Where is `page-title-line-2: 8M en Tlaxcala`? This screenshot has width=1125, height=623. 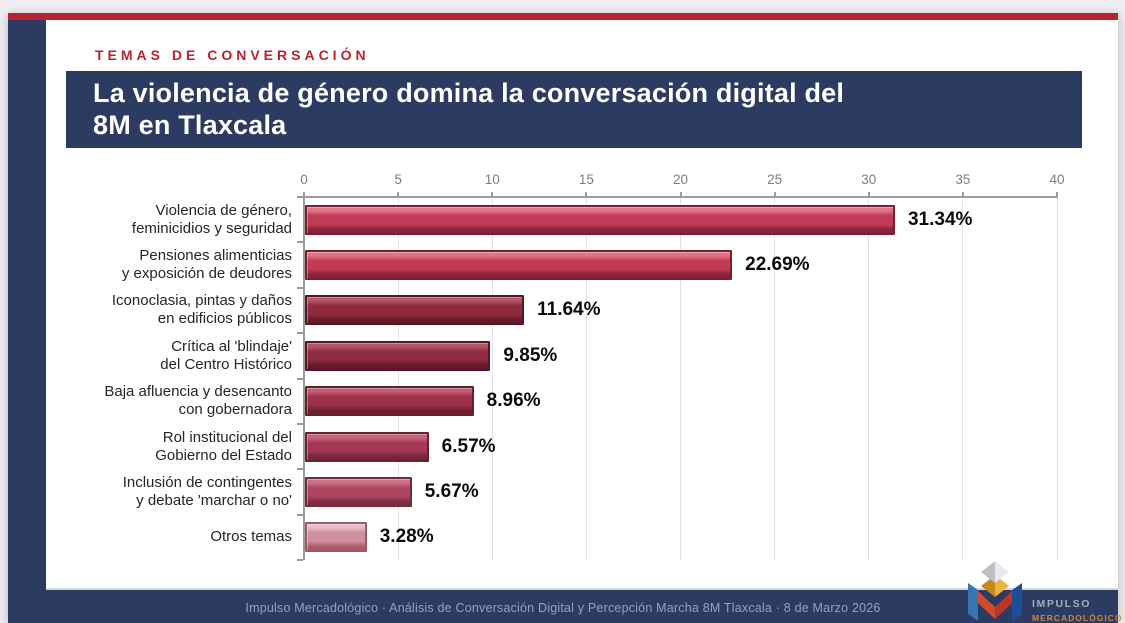 page-title-line-2: 8M en Tlaxcala is located at coordinates (190, 125).